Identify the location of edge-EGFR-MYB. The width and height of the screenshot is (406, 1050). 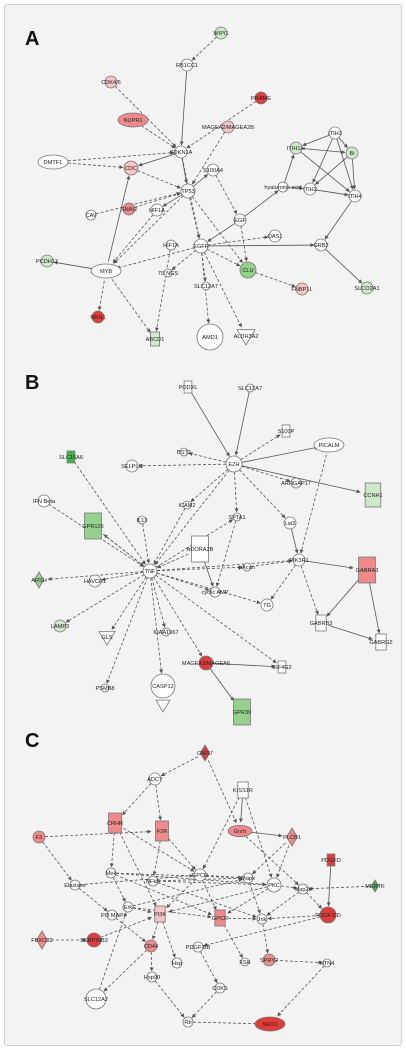
(155, 258).